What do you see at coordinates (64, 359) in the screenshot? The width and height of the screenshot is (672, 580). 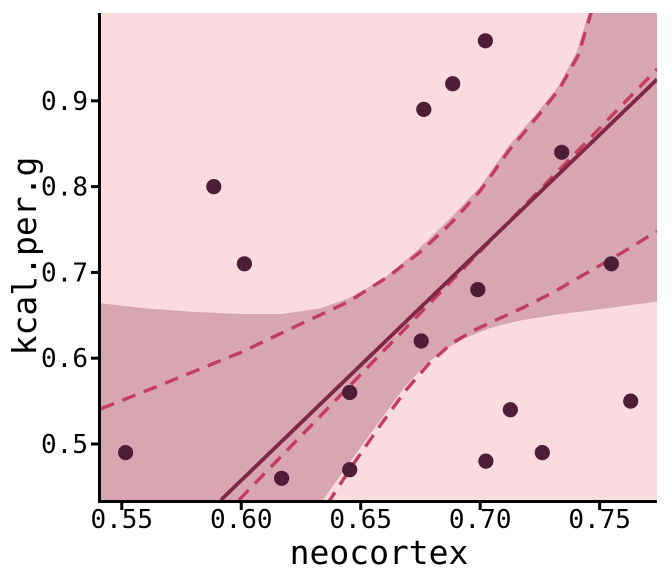 I see `y-tick-label: 0.6` at bounding box center [64, 359].